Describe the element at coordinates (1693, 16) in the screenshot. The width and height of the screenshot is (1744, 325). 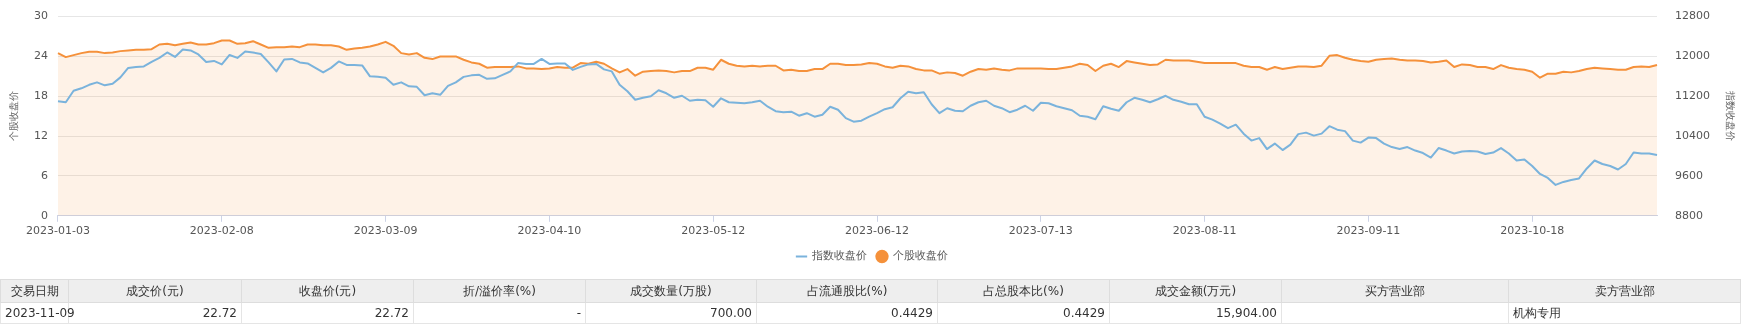
I see `y2-tick-label: 12800` at that location.